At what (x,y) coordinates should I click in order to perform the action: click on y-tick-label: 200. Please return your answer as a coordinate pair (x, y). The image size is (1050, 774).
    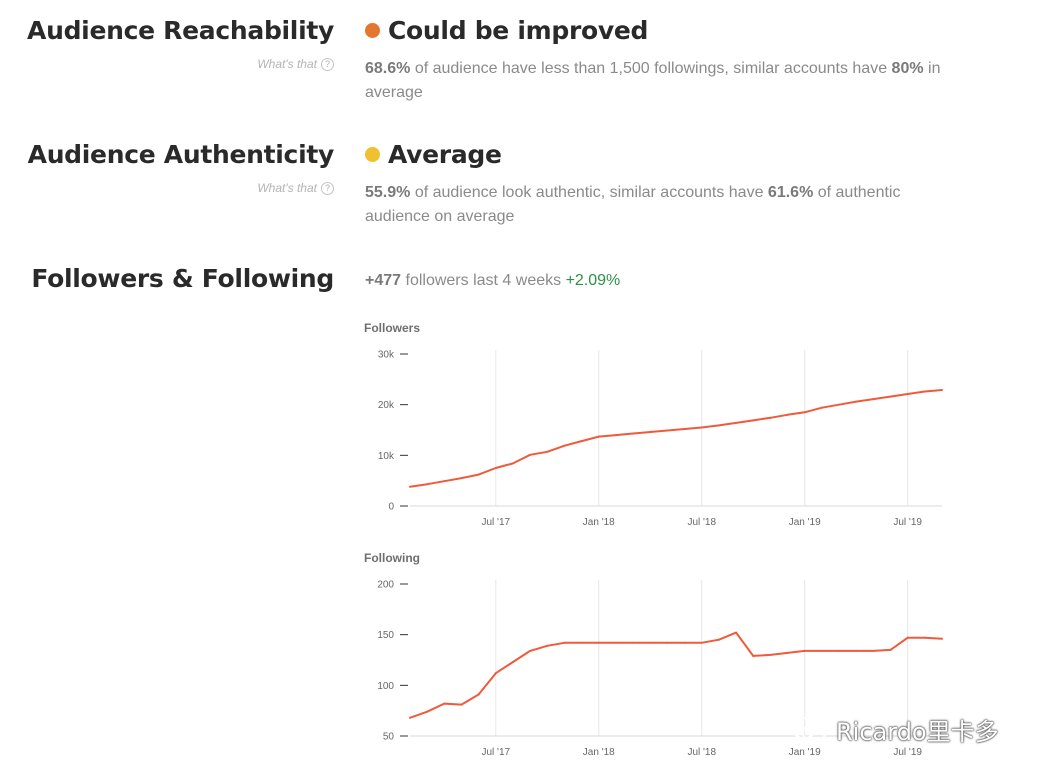
    Looking at the image, I should click on (385, 585).